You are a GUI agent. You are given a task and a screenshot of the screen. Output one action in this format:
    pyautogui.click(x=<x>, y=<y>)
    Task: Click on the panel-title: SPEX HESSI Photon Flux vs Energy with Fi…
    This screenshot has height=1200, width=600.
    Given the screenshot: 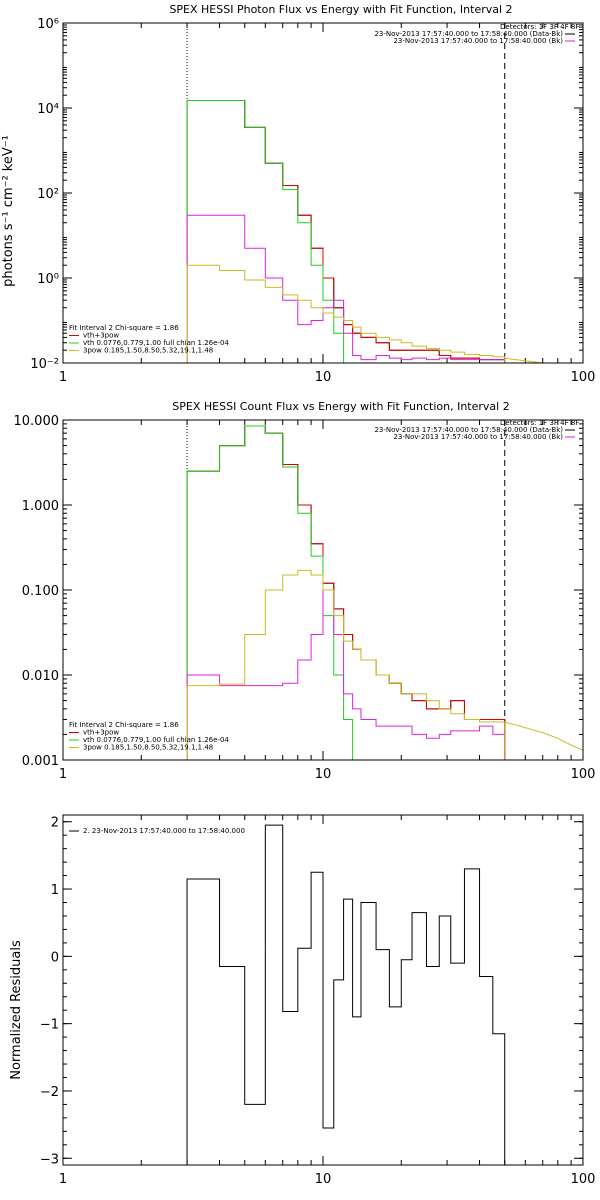 What is the action you would take?
    pyautogui.click(x=340, y=9)
    